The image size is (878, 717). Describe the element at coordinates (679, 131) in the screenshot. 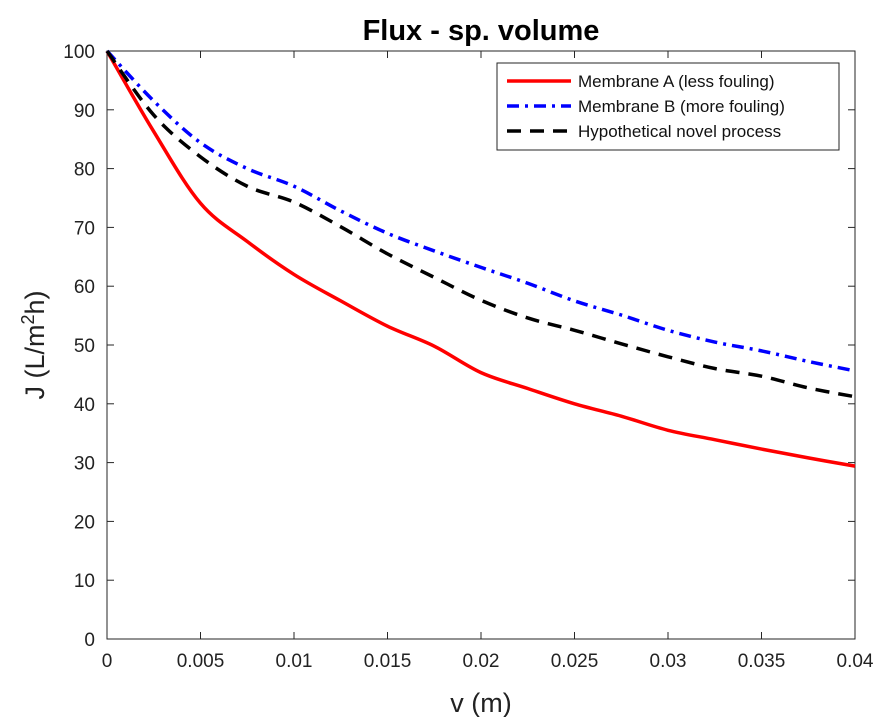

I see `legend-label-3: Hypothetical novel process` at that location.